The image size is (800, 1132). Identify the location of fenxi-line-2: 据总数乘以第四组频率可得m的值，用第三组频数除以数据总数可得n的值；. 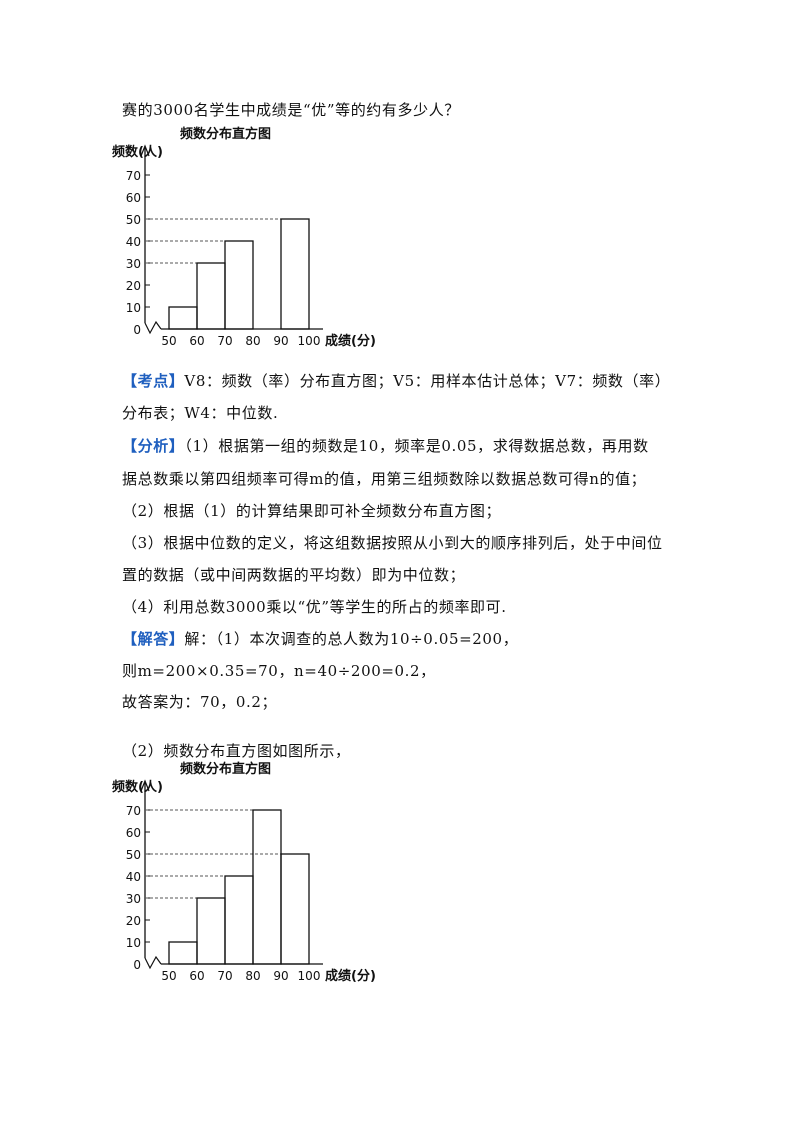
(384, 479).